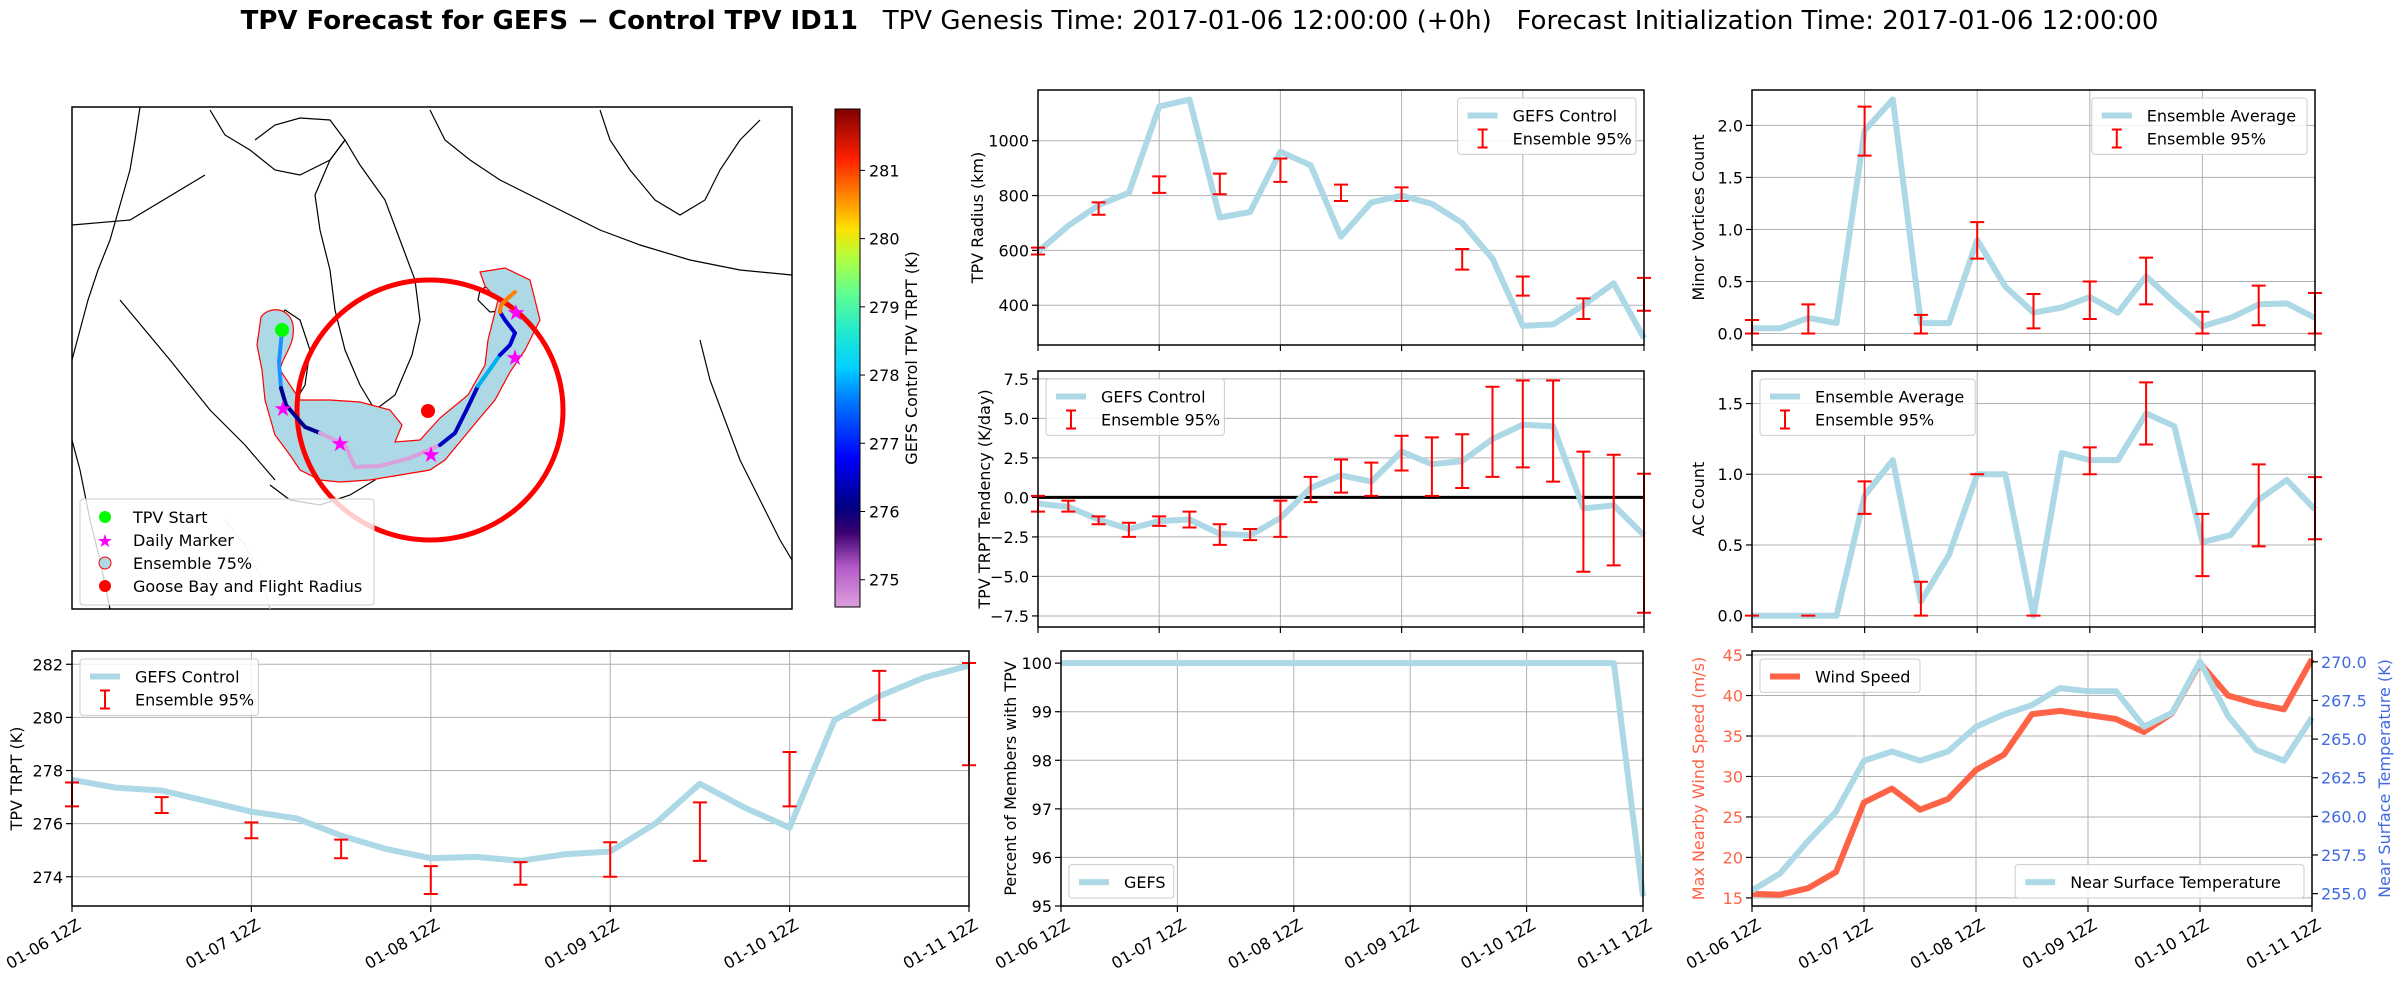 Image resolution: width=2399 pixels, height=982 pixels. Describe the element at coordinates (1614, 944) in the screenshot. I see `x-tick-label: 01-11 12Z` at that location.